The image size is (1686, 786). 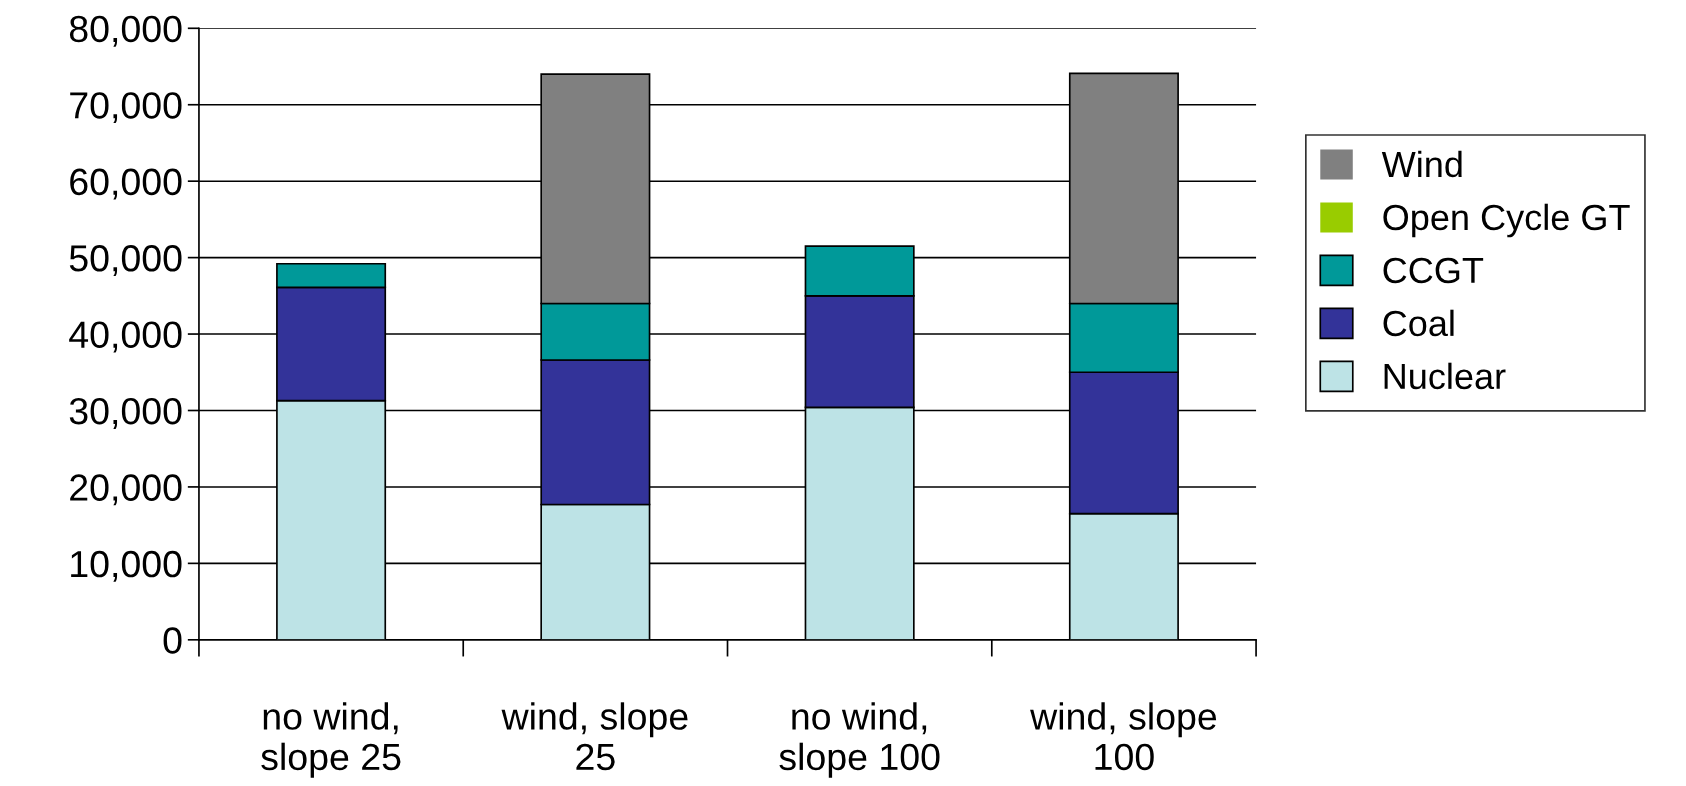 What do you see at coordinates (1421, 164) in the screenshot?
I see `legend-label: Wind` at bounding box center [1421, 164].